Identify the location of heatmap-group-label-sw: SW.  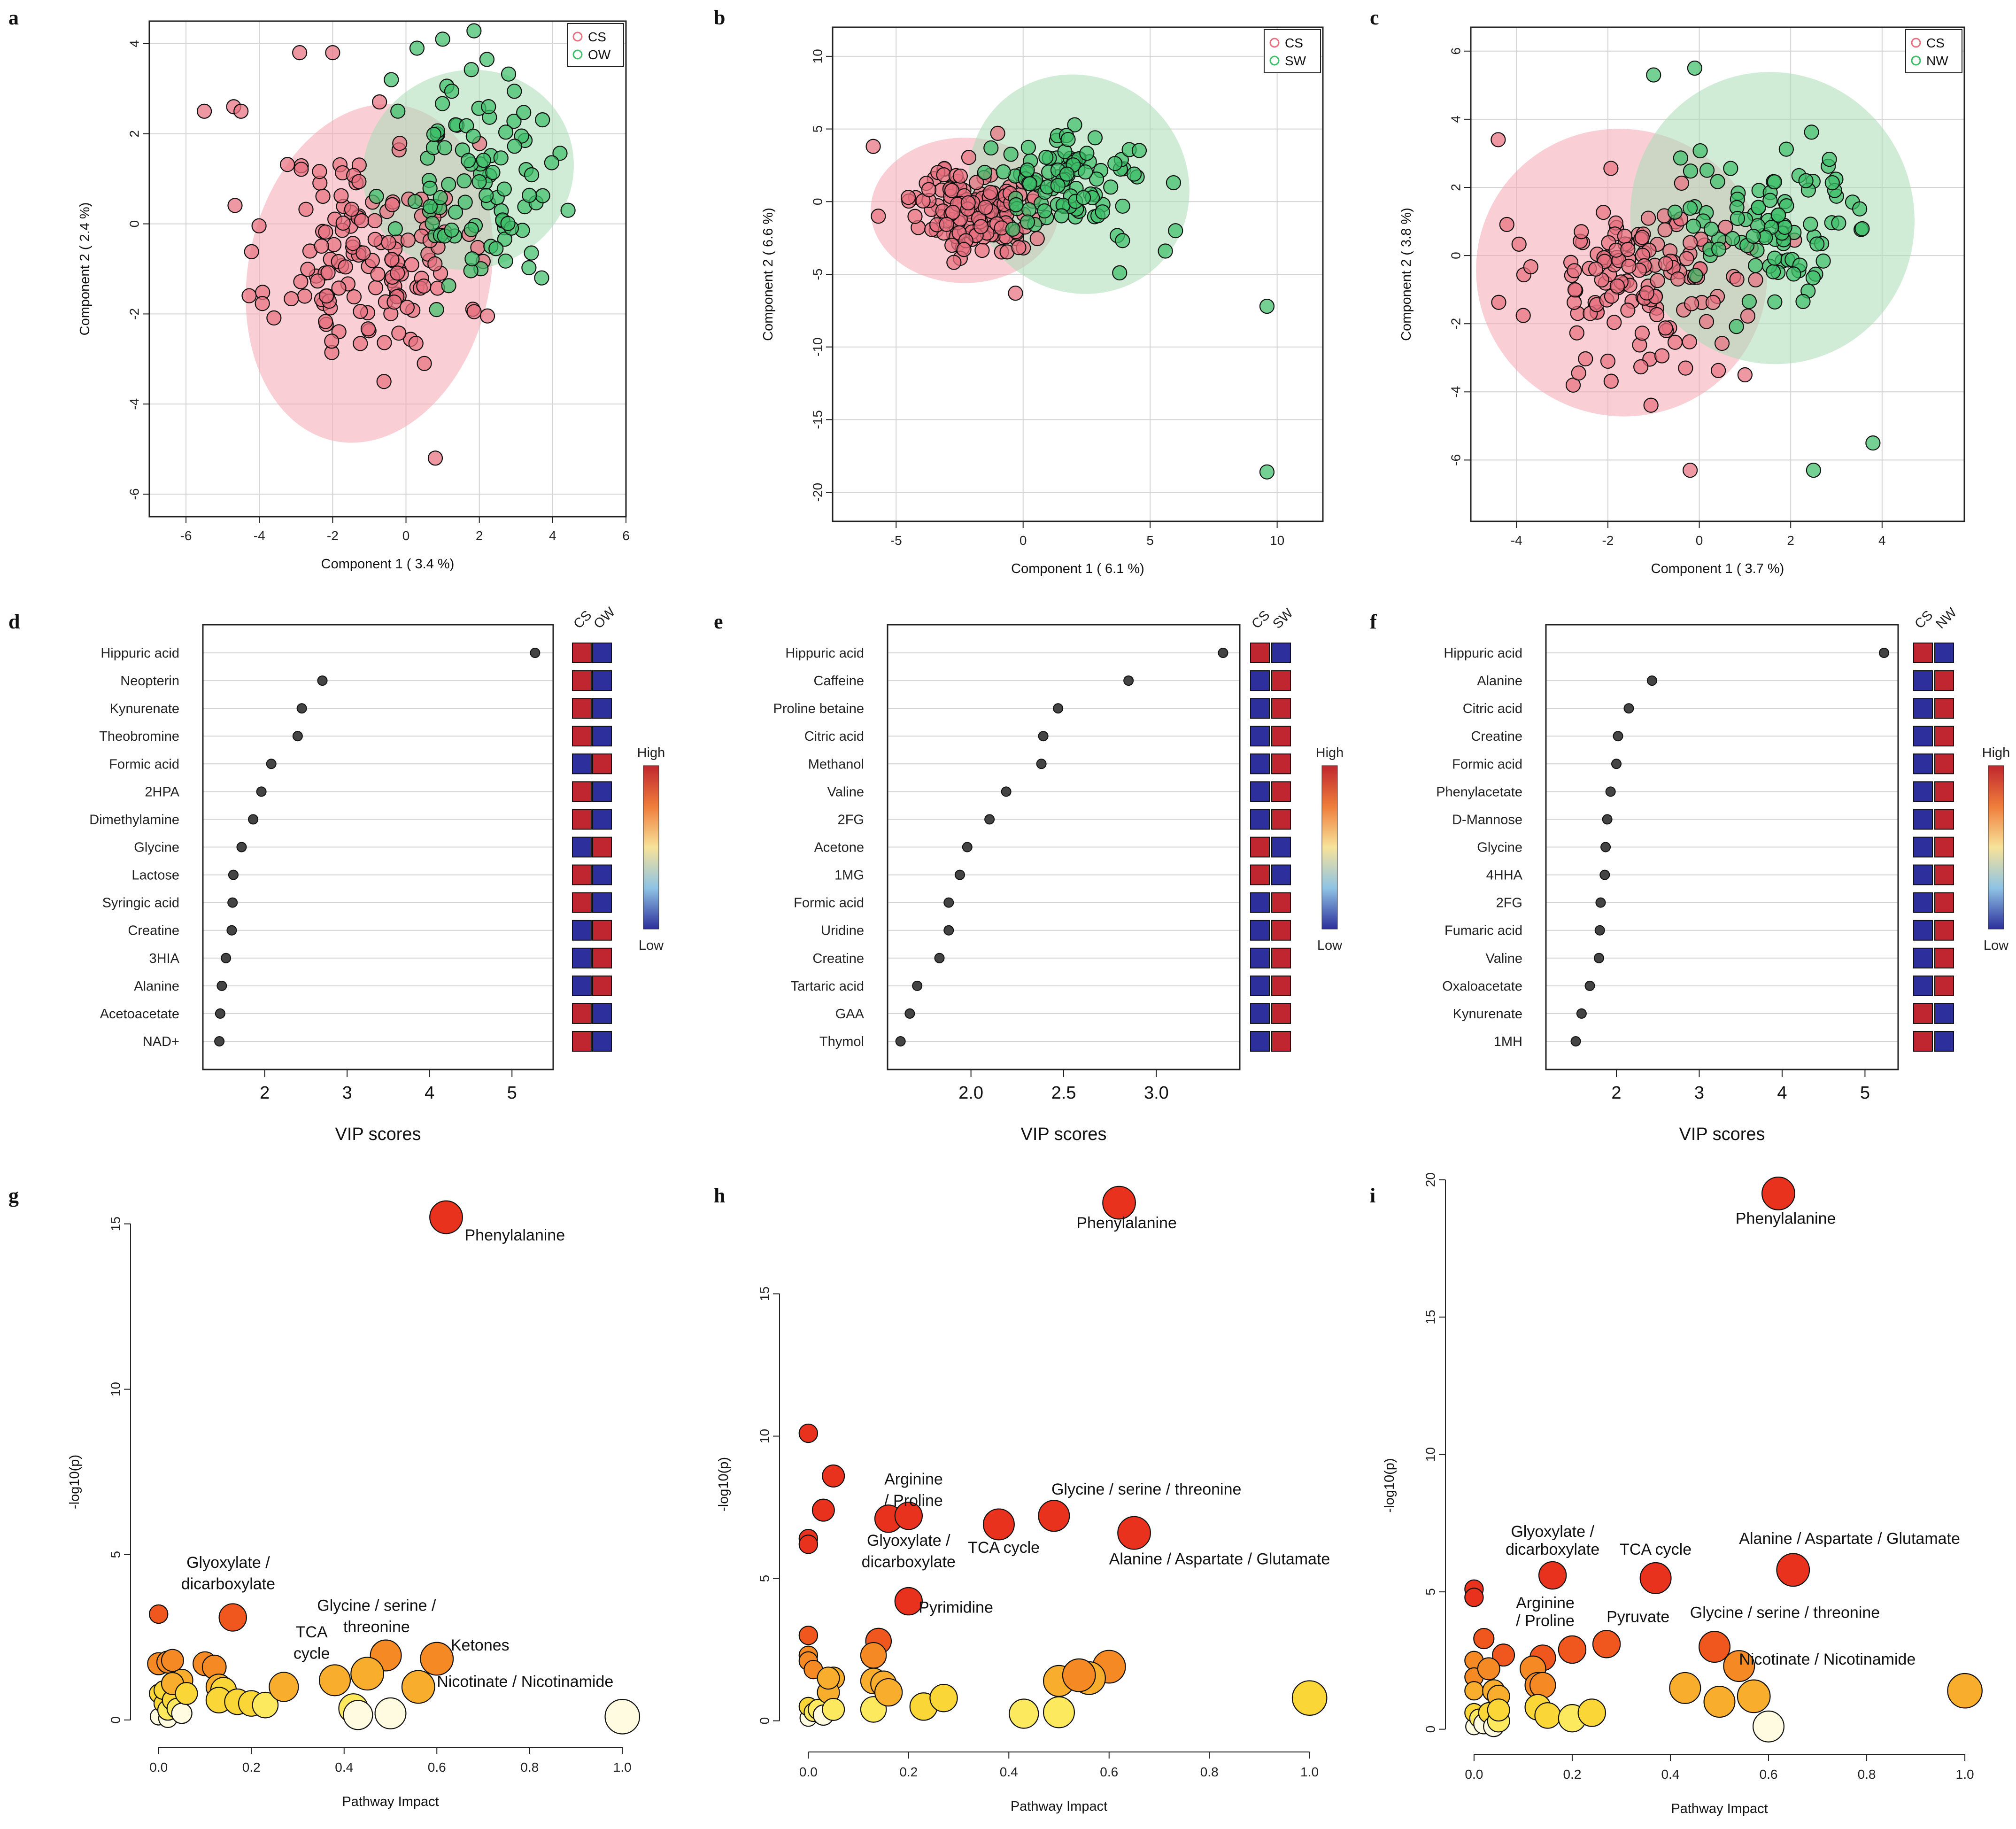
(1283, 618).